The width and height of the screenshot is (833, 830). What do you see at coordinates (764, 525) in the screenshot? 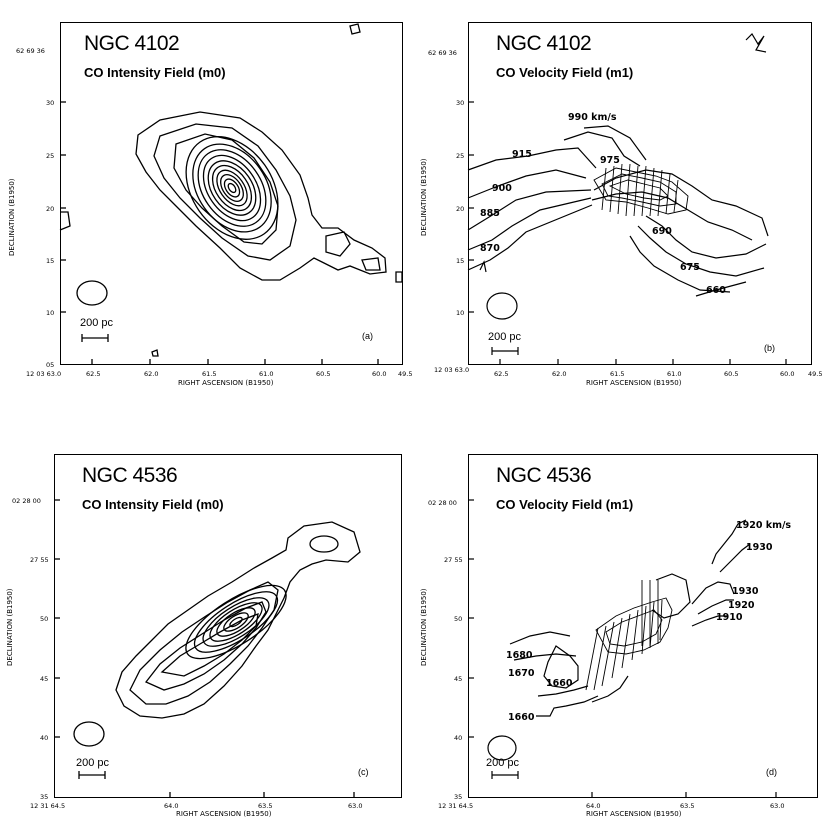
I see `velocity-label: 1920 km/s` at bounding box center [764, 525].